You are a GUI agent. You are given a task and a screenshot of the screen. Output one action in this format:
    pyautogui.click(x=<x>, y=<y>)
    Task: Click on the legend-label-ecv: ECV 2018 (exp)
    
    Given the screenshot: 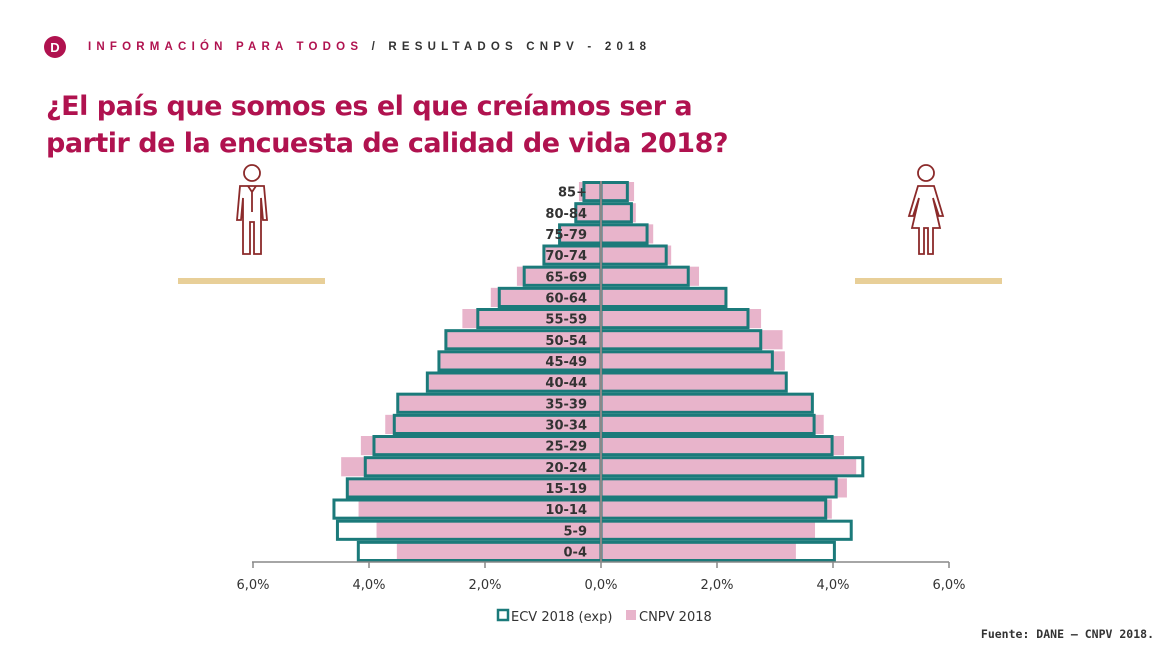 What is the action you would take?
    pyautogui.click(x=561, y=617)
    